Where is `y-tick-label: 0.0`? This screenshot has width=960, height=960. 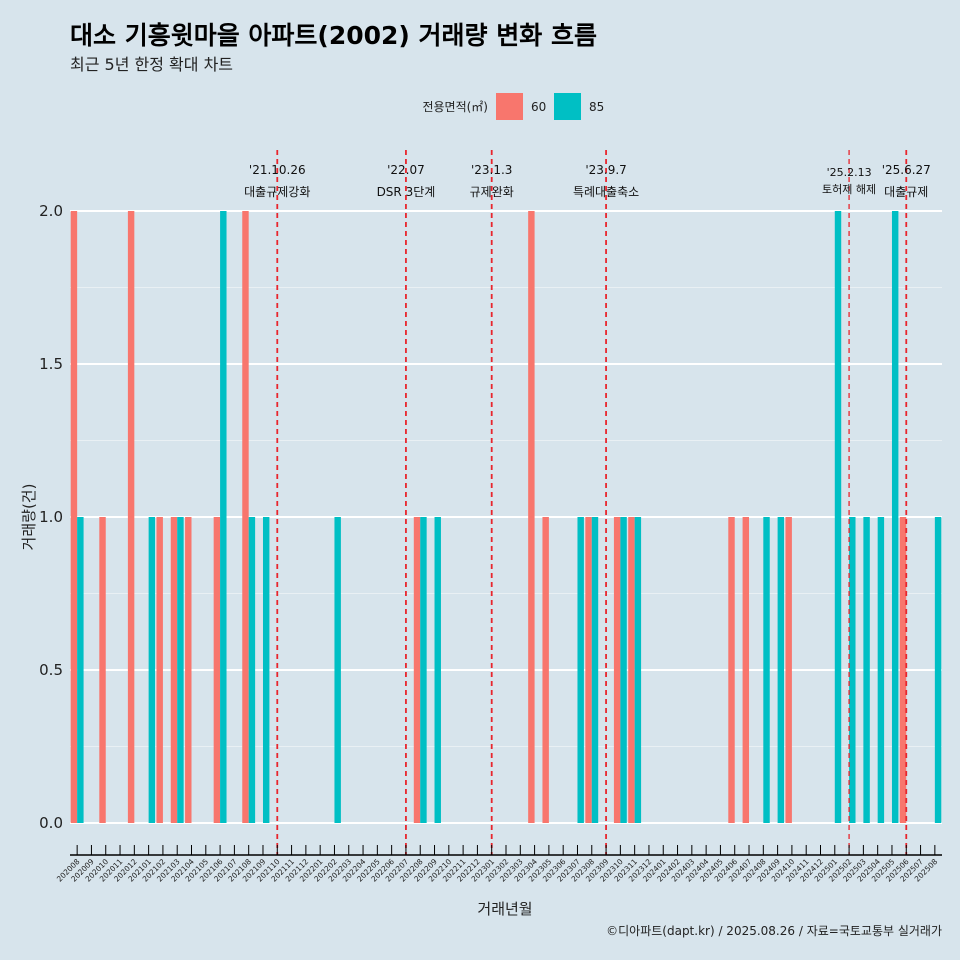 y-tick-label: 0.0 is located at coordinates (51, 823).